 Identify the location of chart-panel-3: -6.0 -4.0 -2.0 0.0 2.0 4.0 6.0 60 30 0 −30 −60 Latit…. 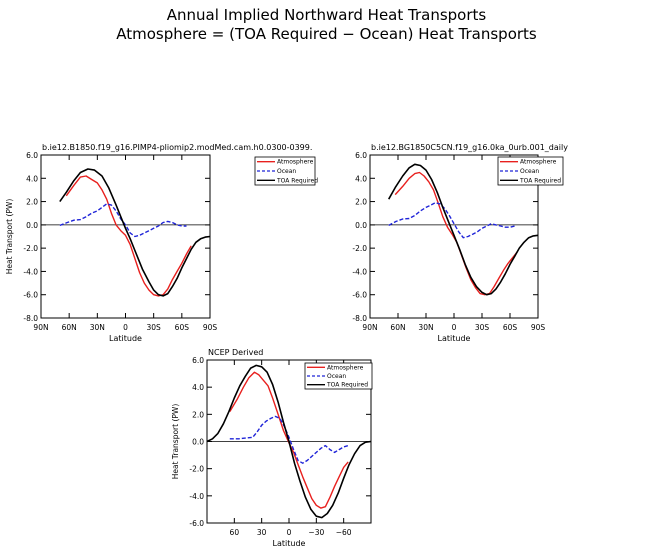
(272, 448).